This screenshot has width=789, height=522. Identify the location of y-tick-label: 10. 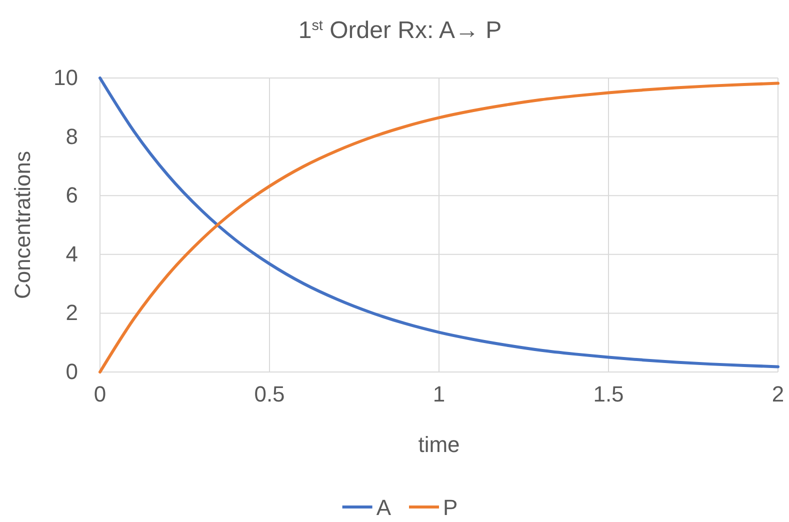
(66, 77).